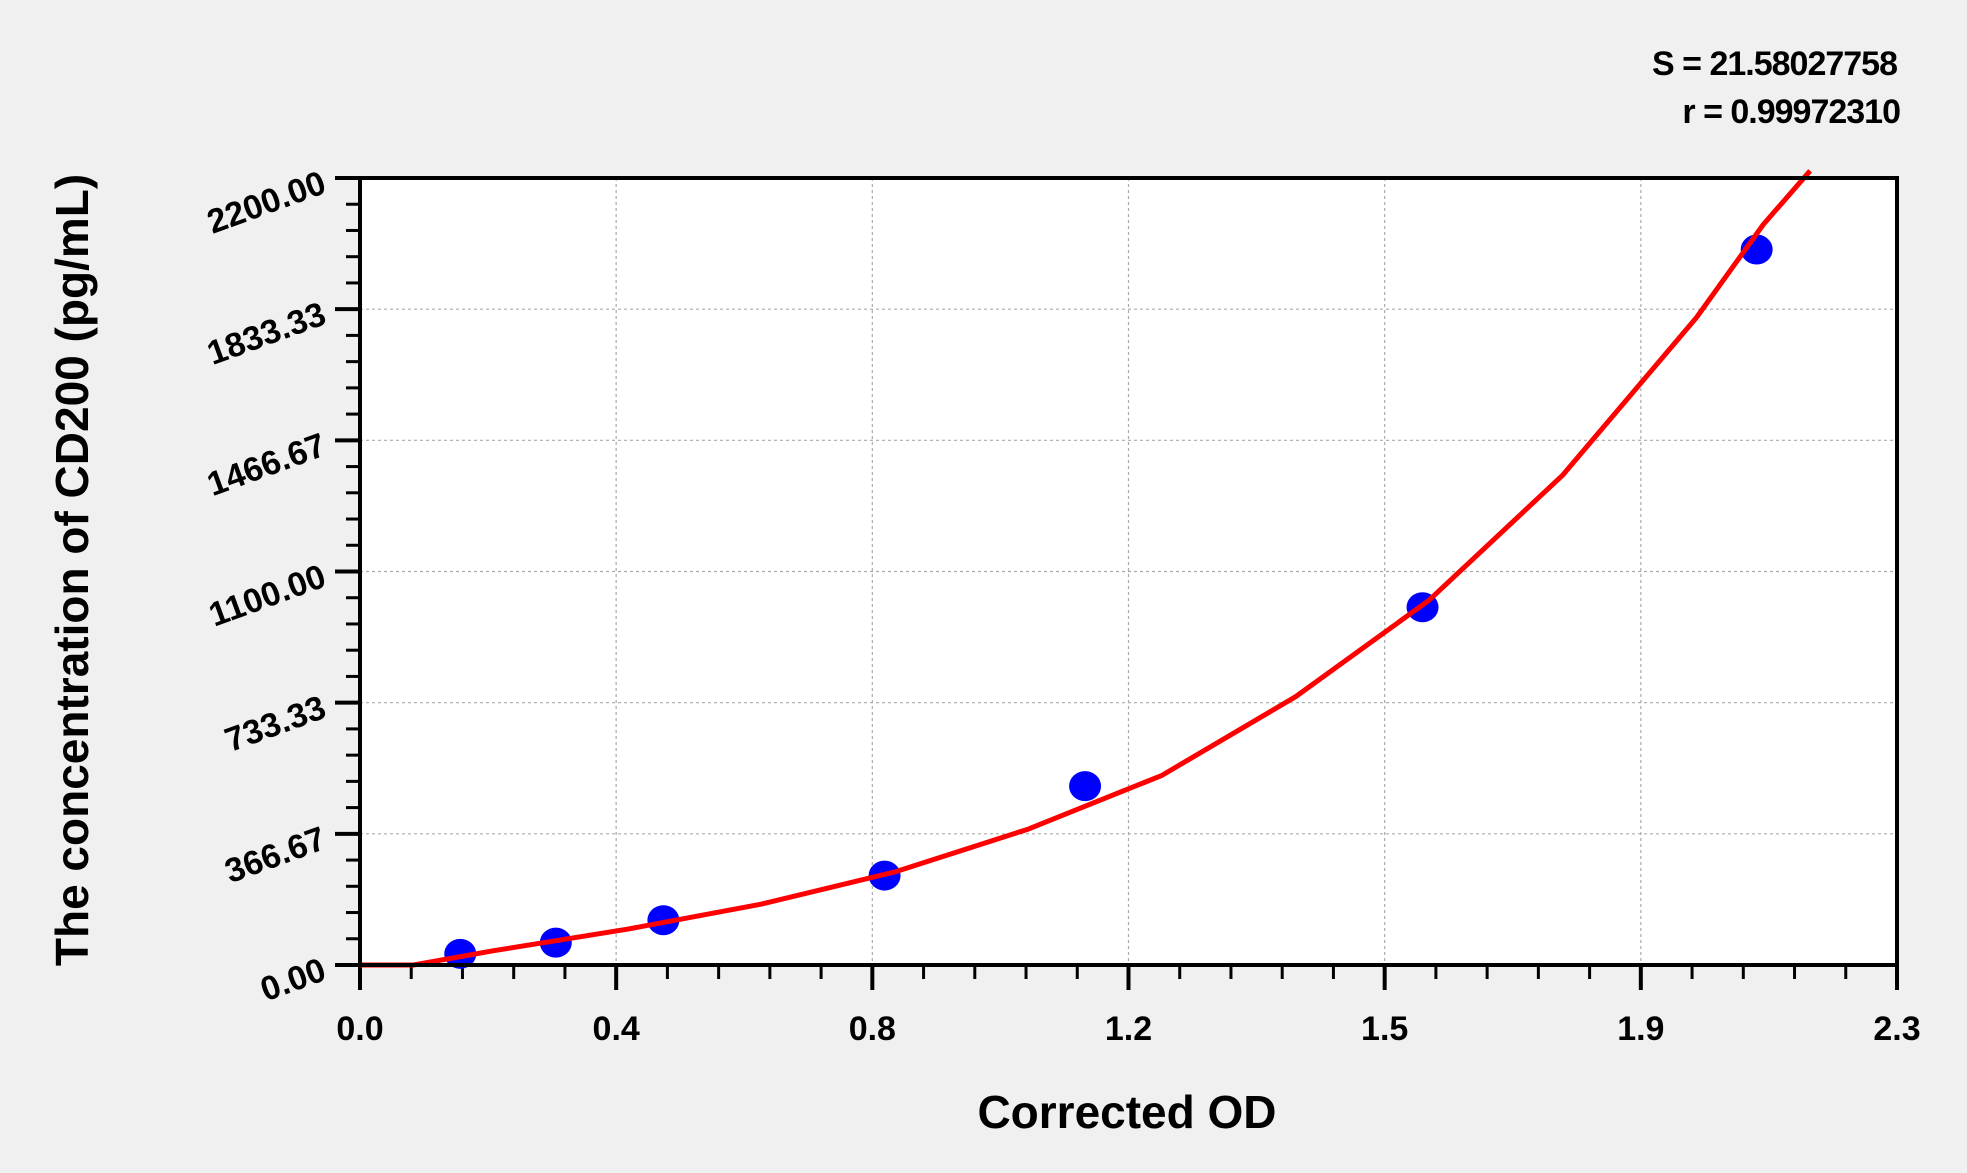  I want to click on x-tick-label: 0.8, so click(872, 1029).